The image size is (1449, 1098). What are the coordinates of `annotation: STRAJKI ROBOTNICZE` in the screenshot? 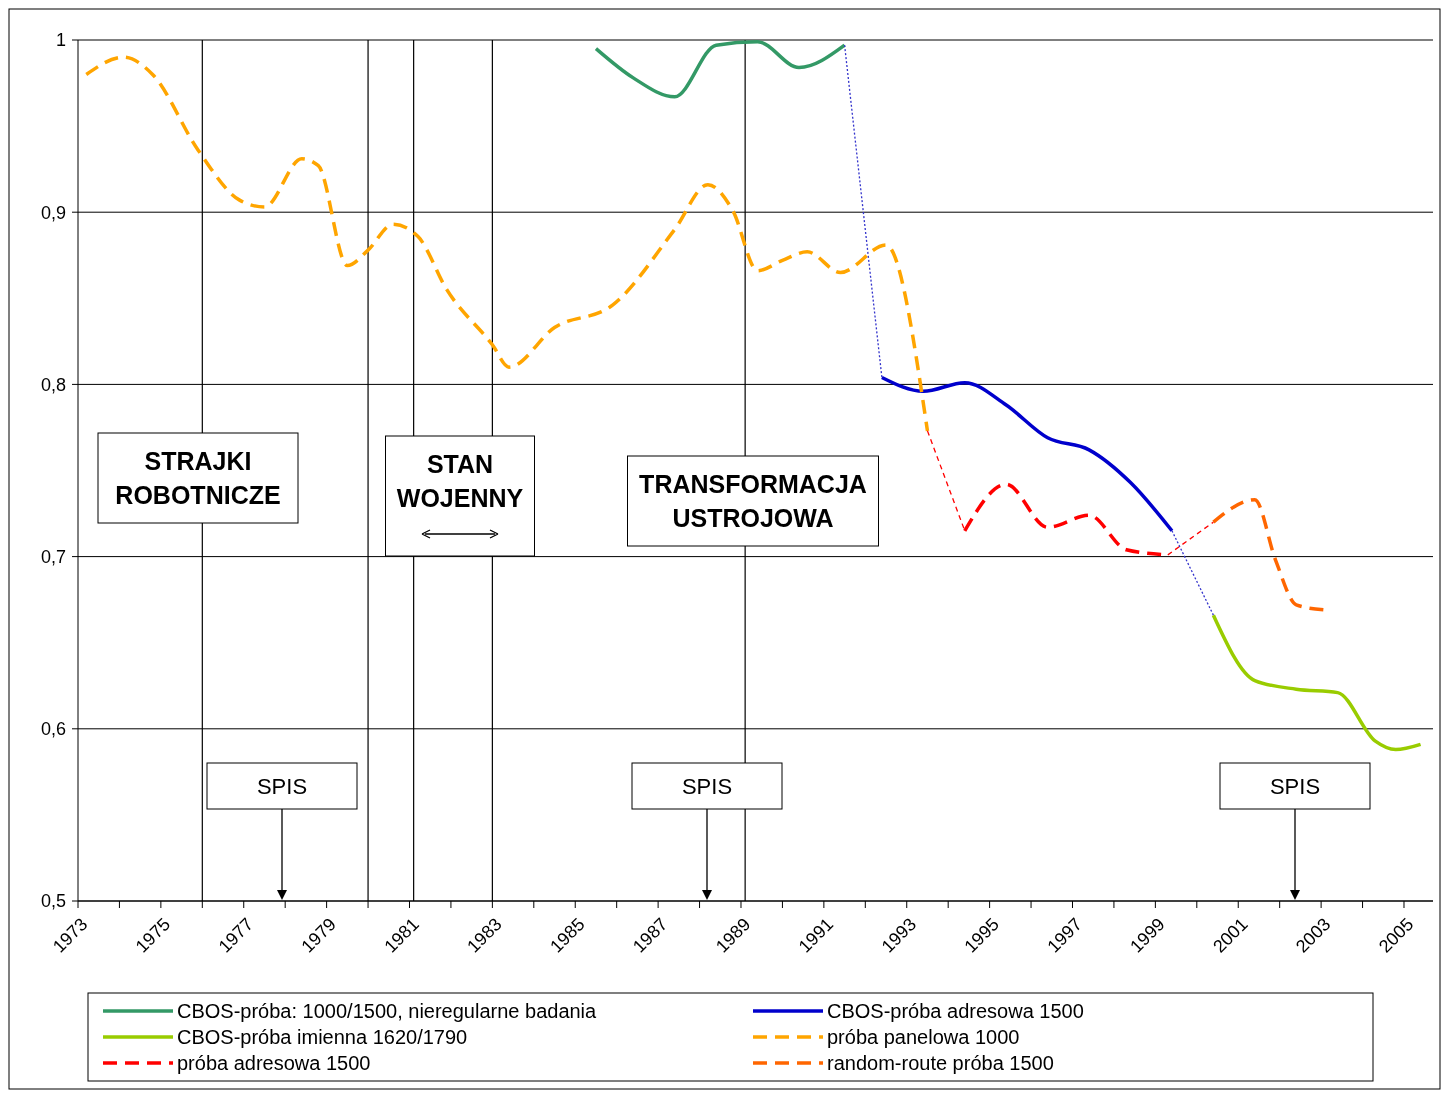 It's located at (198, 478).